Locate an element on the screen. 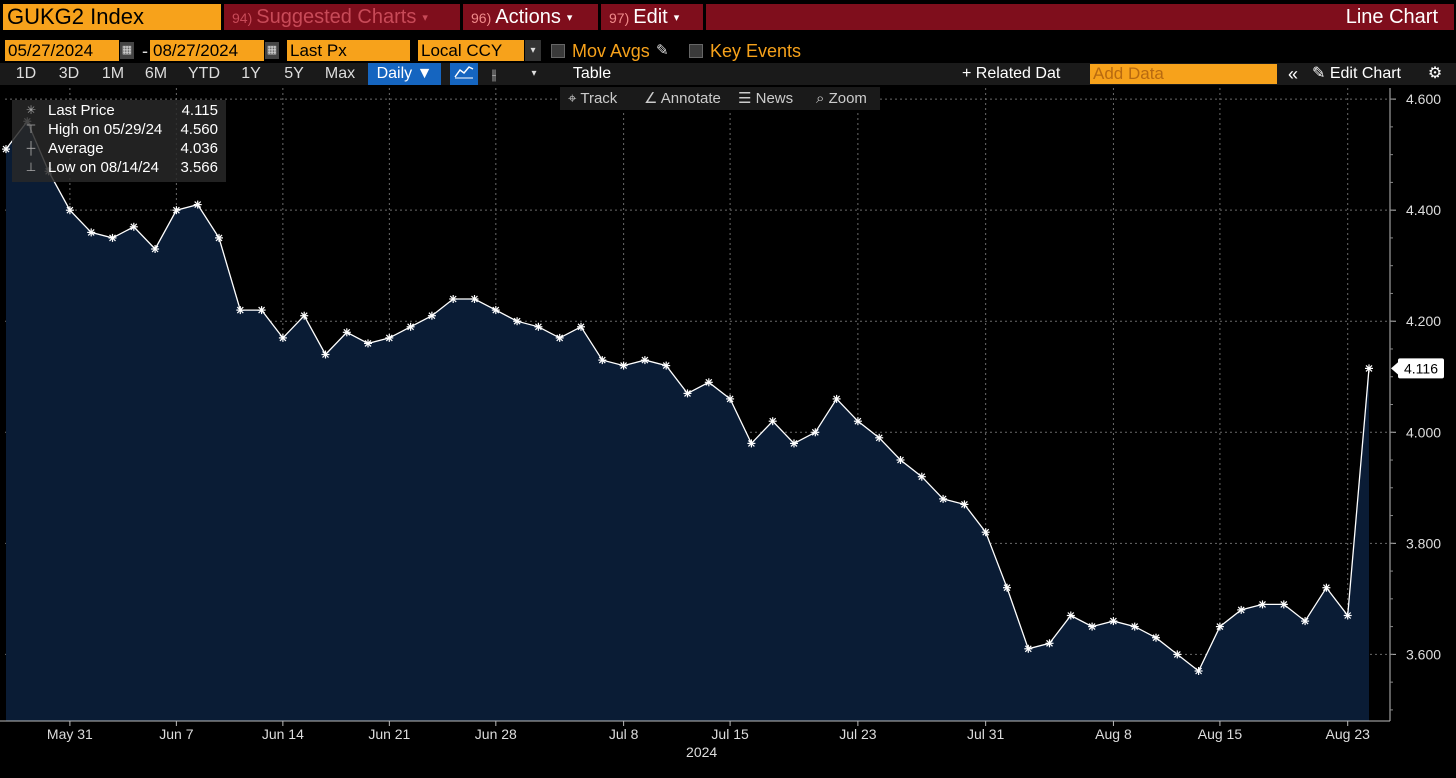  x-tick-label: Jul 23 is located at coordinates (858, 734).